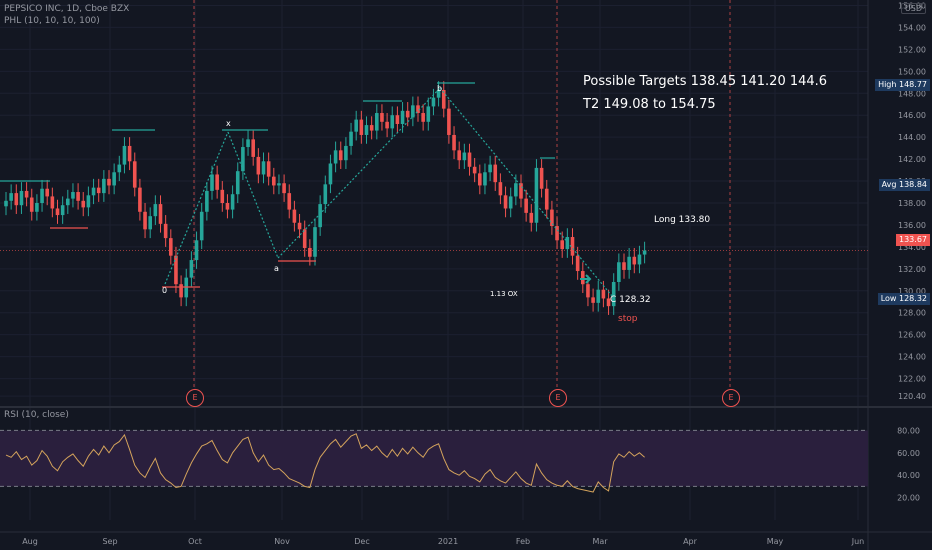 The image size is (932, 550). I want to click on rsi-line, so click(325, 463).